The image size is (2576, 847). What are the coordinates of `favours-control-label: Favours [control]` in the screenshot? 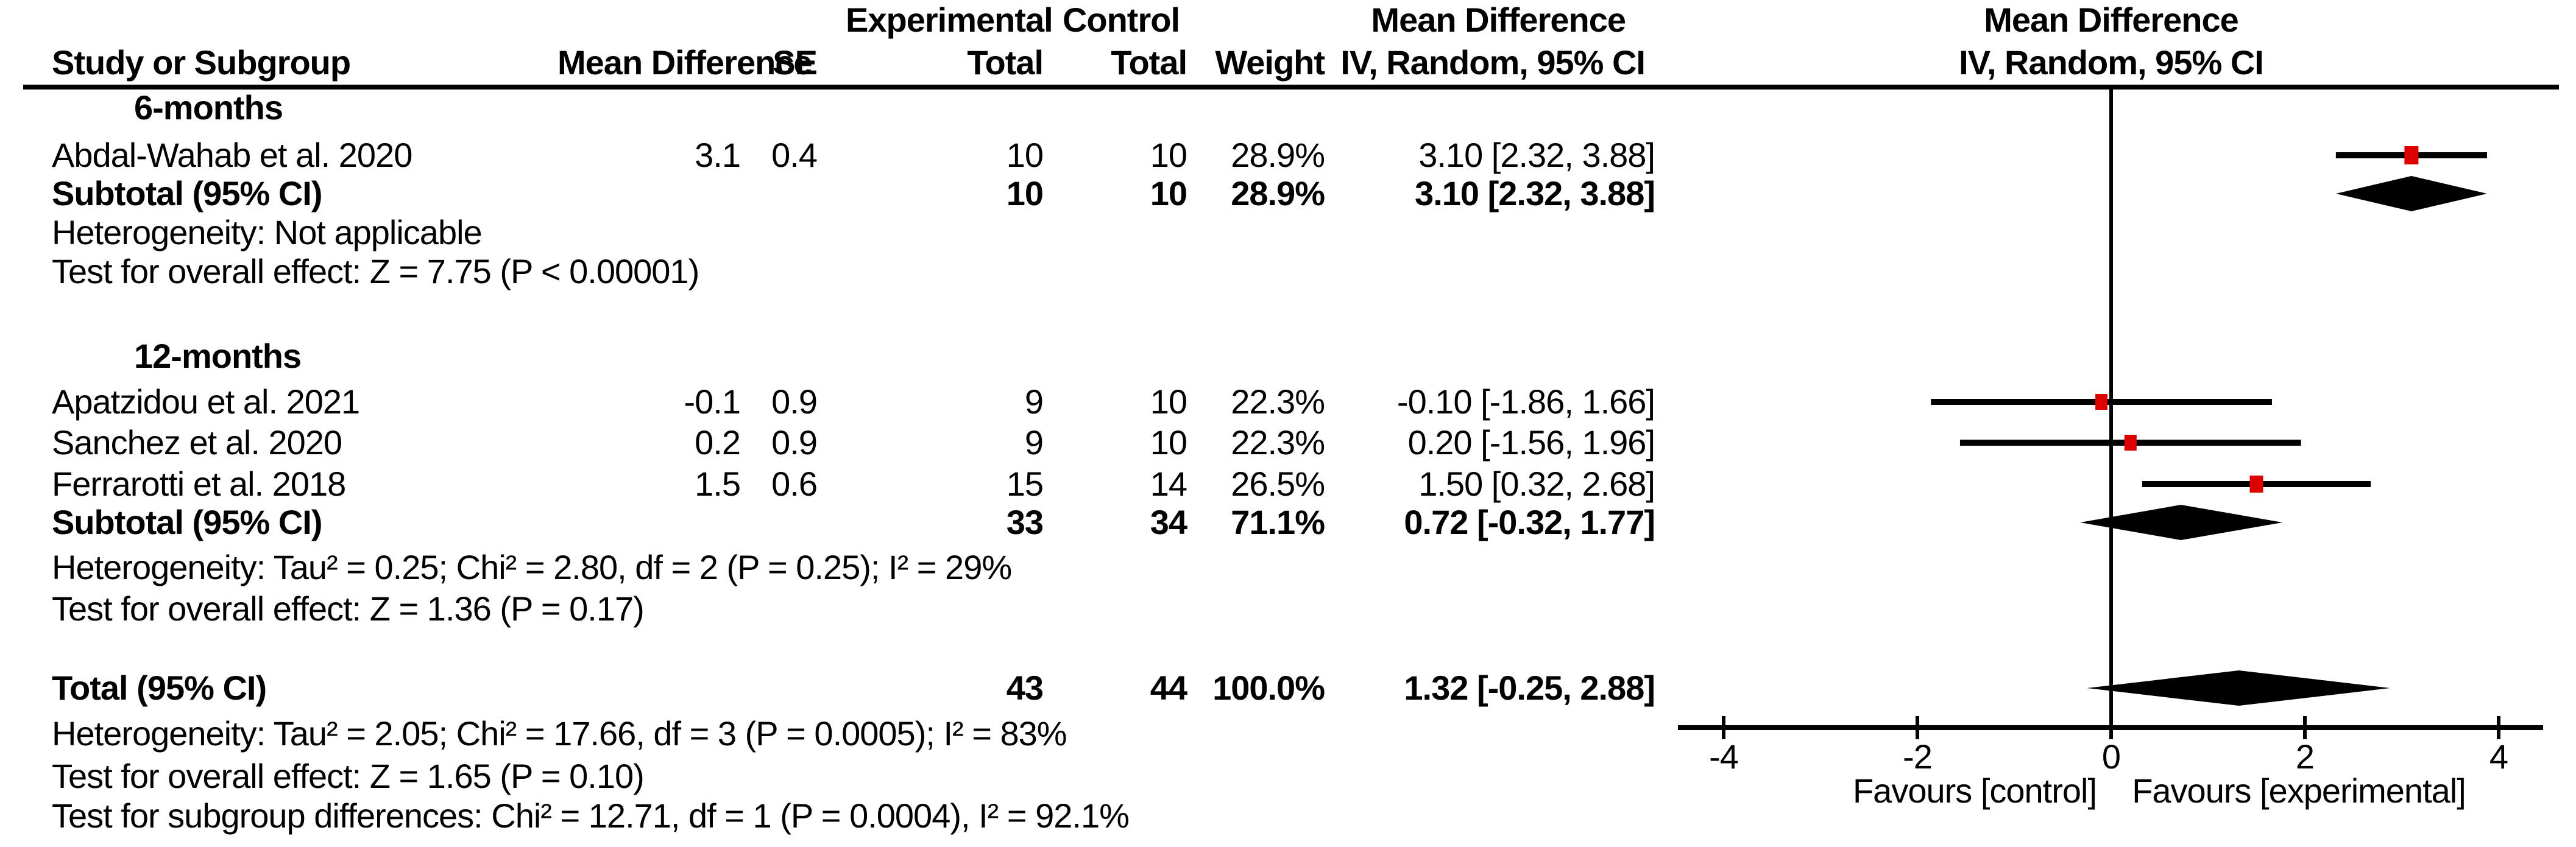 It's located at (1975, 790).